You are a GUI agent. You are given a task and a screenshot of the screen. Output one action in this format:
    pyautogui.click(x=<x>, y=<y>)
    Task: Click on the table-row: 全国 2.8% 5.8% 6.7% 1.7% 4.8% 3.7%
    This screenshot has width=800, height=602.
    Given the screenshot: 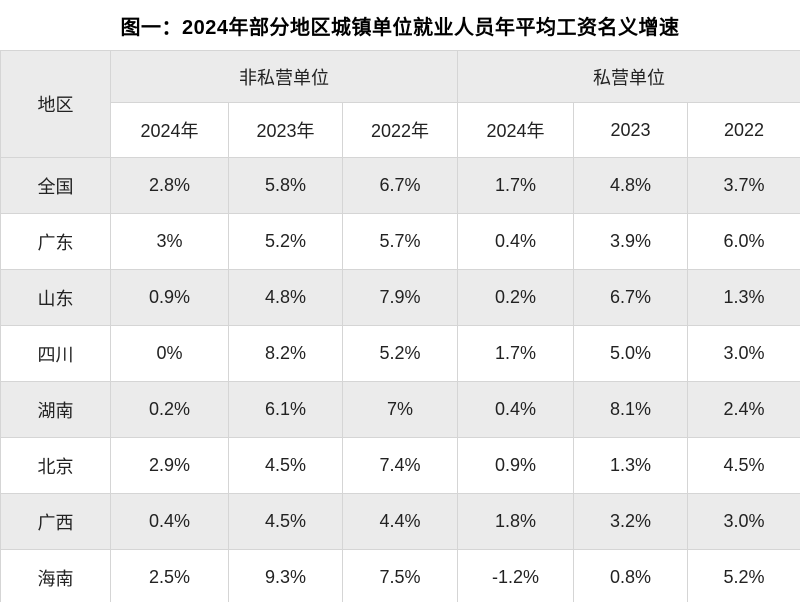 What is the action you would take?
    pyautogui.click(x=400, y=185)
    